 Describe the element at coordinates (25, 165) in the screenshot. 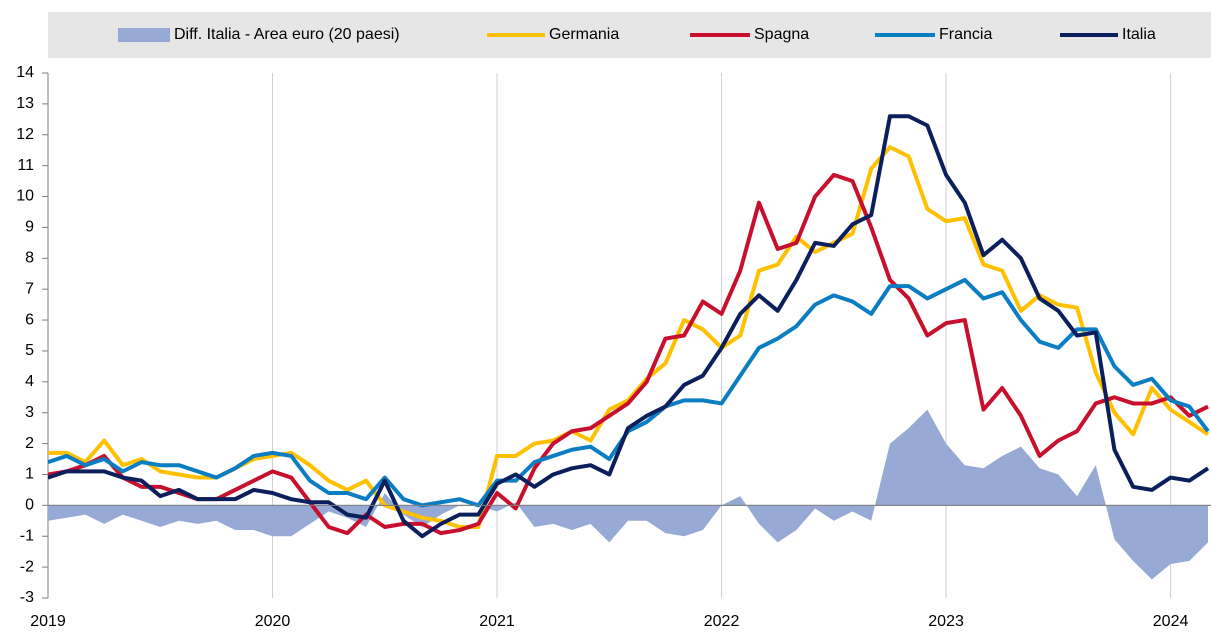

I see `y-tick-label: 11` at that location.